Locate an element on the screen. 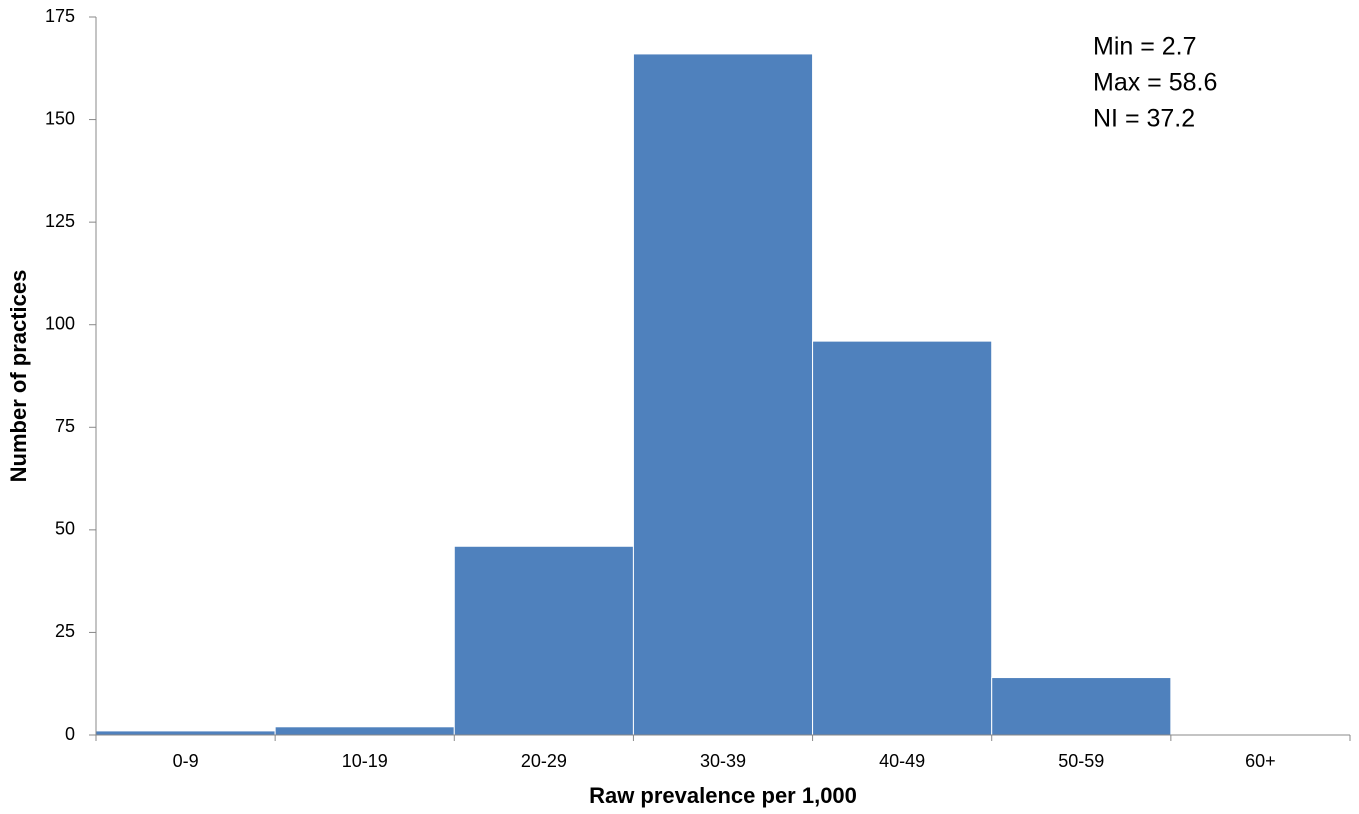 The height and width of the screenshot is (814, 1359). y-tick-label: 175 is located at coordinates (60, 16).